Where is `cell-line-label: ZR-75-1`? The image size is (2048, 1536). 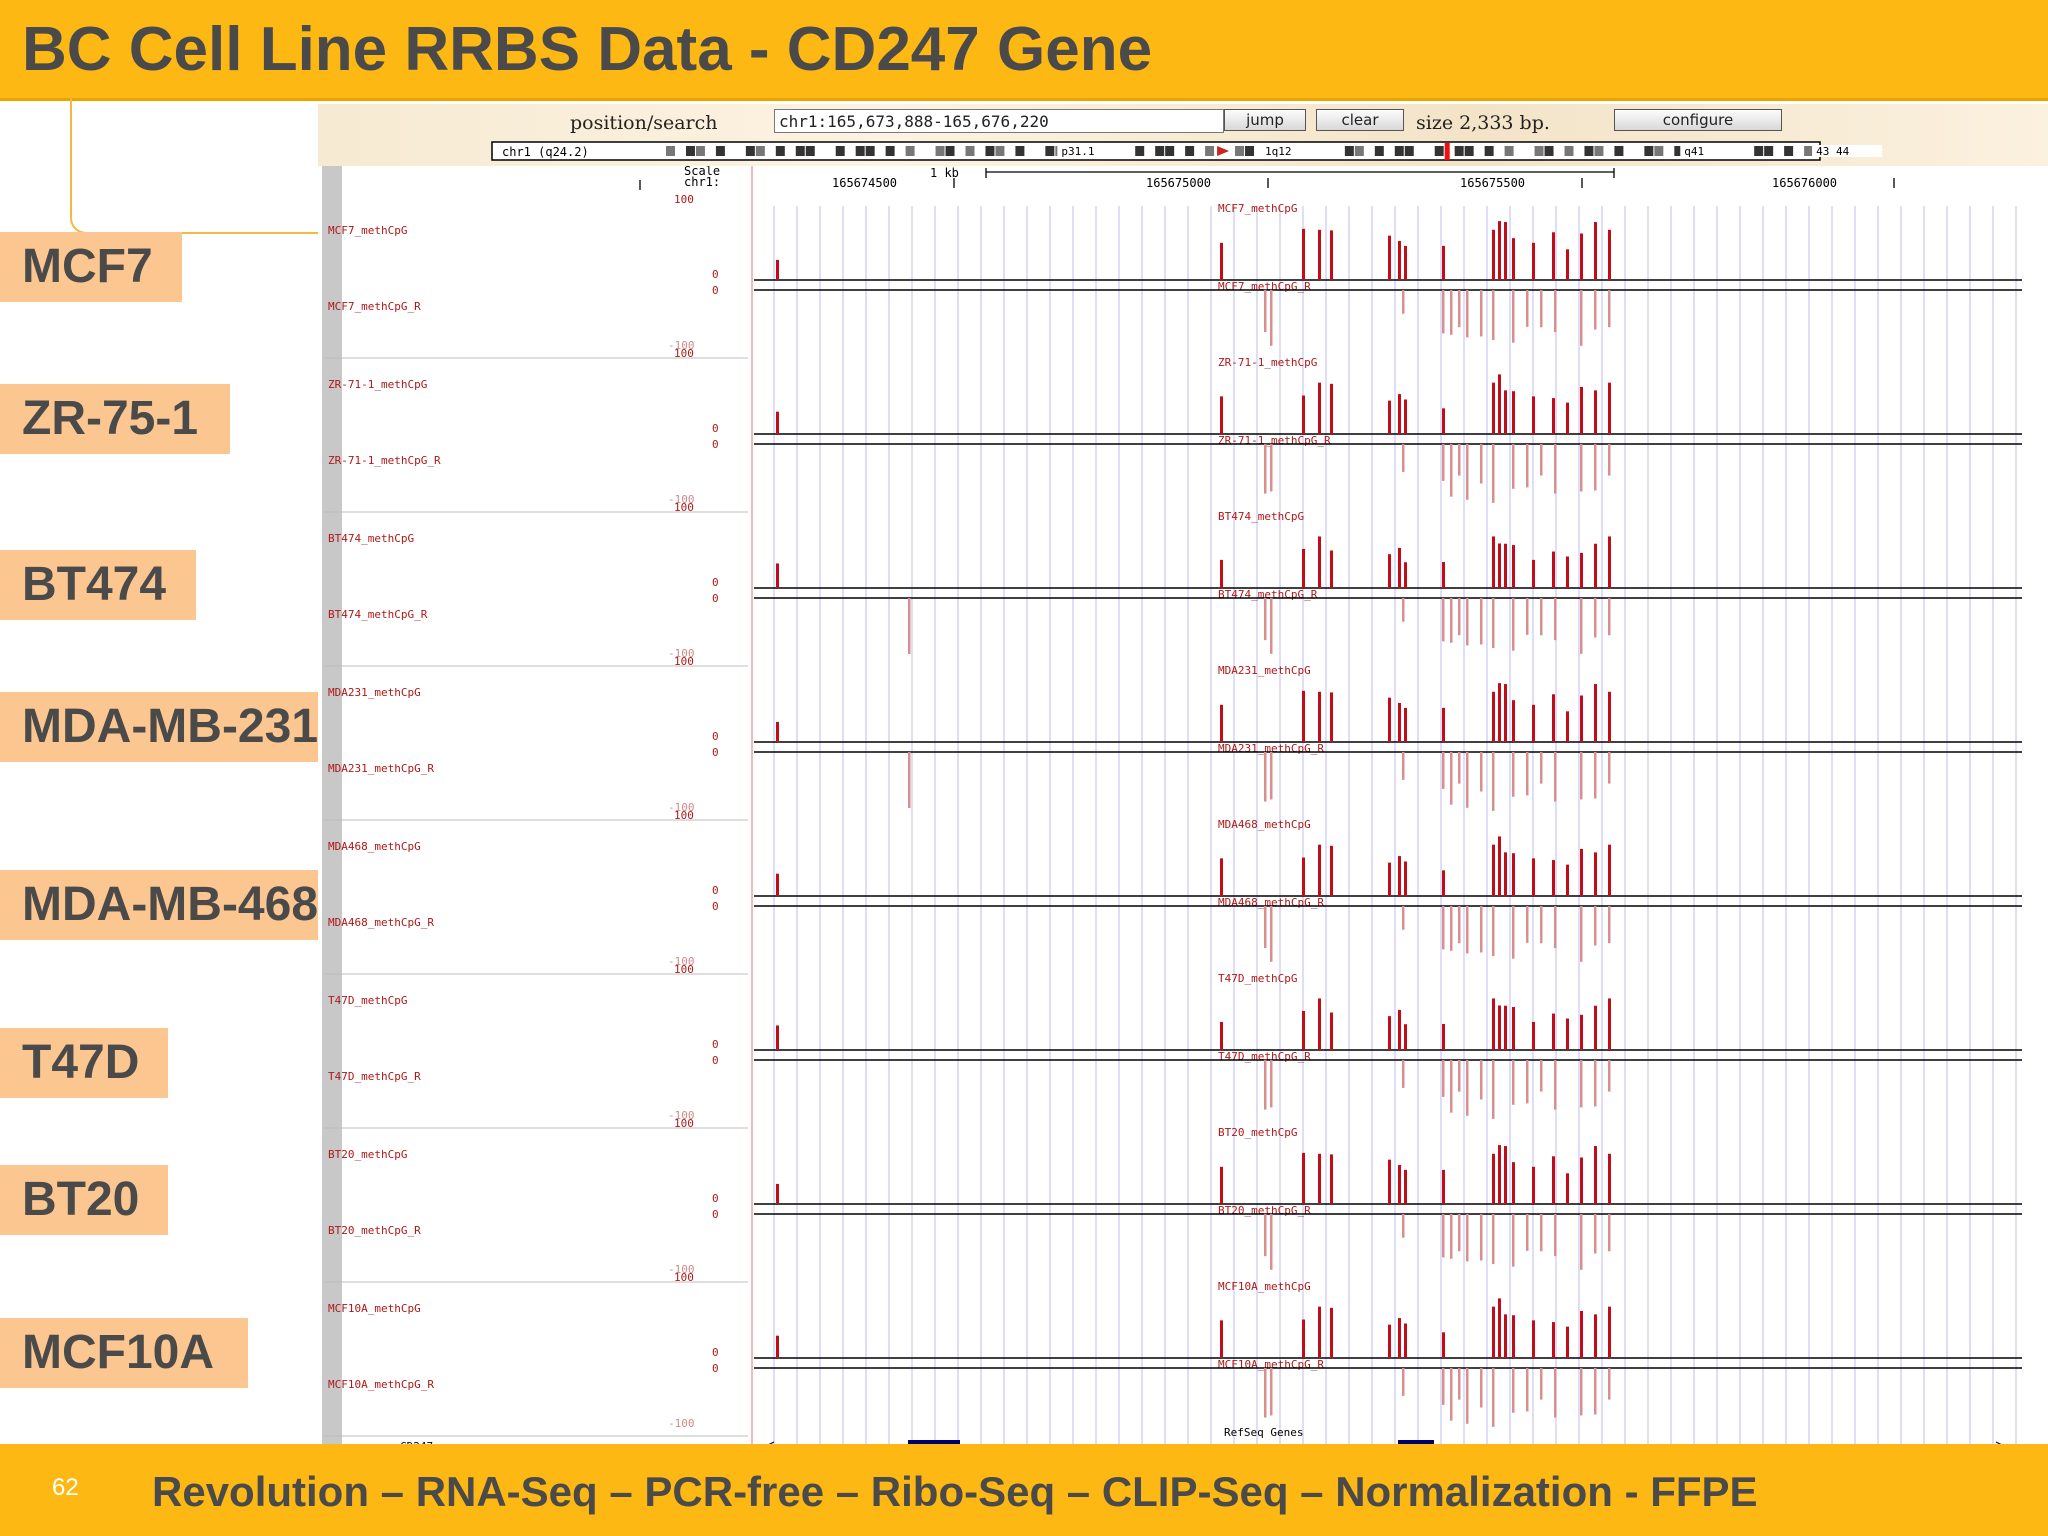
cell-line-label: ZR-75-1 is located at coordinates (115, 419).